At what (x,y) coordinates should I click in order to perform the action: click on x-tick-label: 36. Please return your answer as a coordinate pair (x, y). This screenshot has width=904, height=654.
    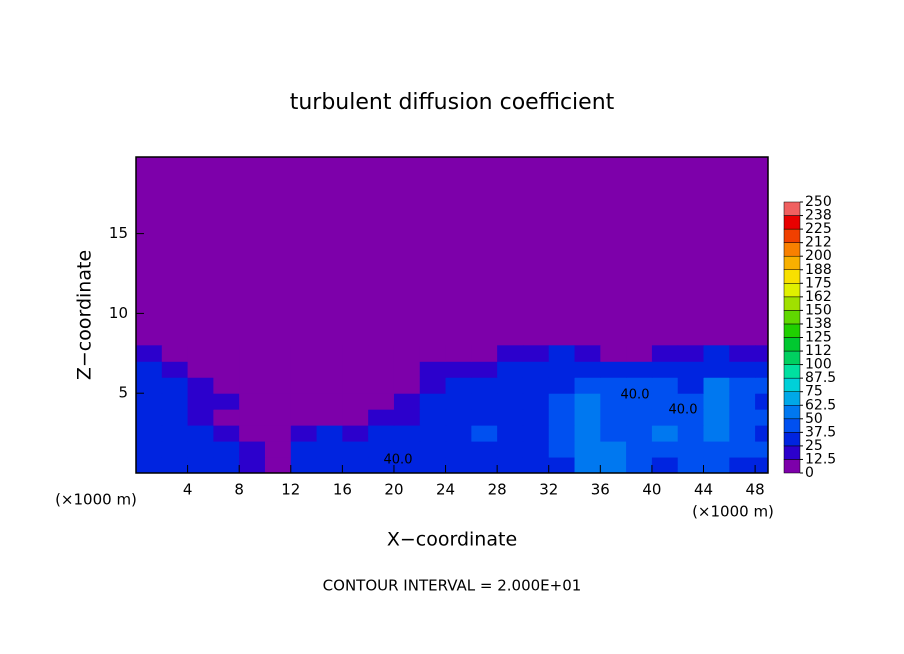
    Looking at the image, I should click on (600, 490).